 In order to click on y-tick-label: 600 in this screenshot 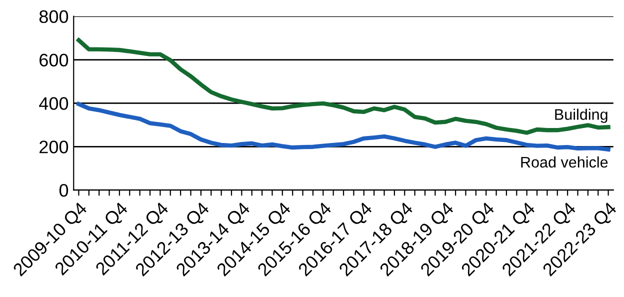, I will do `click(54, 60)`.